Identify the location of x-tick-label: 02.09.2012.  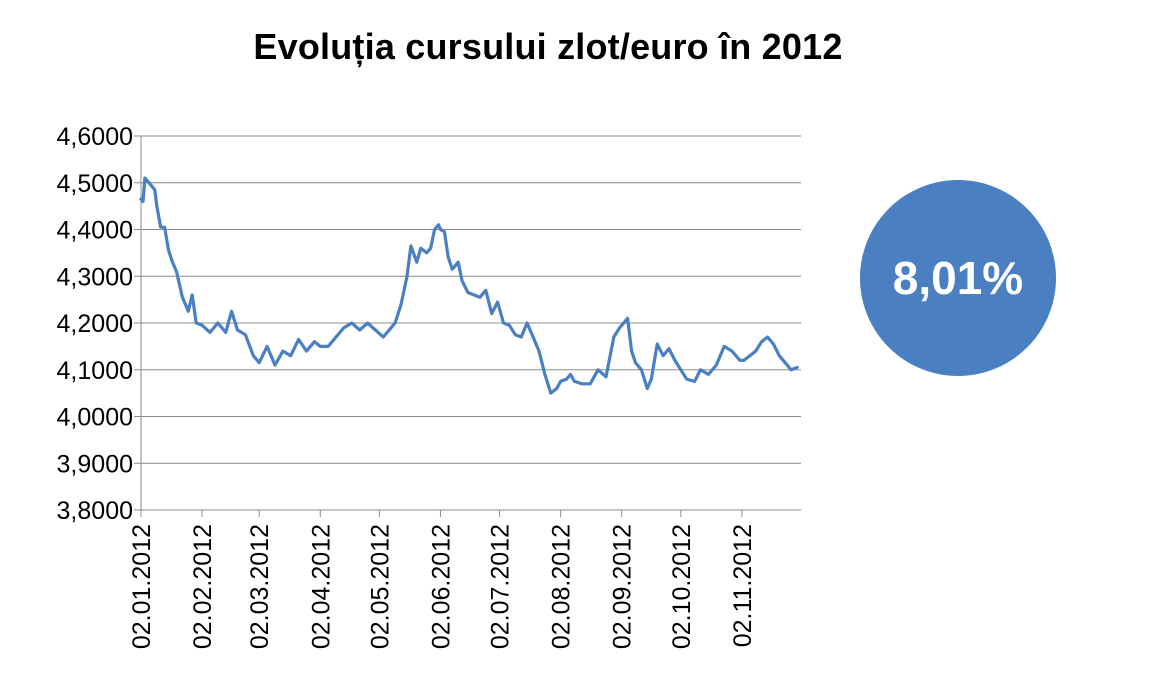
(623, 586).